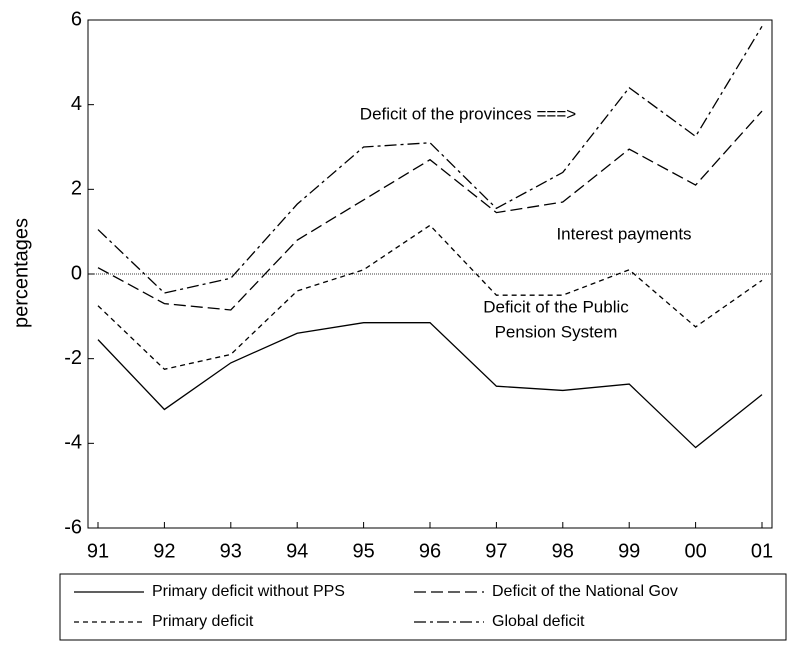 The image size is (789, 662). What do you see at coordinates (695, 551) in the screenshot?
I see `x-tick-label: 00` at bounding box center [695, 551].